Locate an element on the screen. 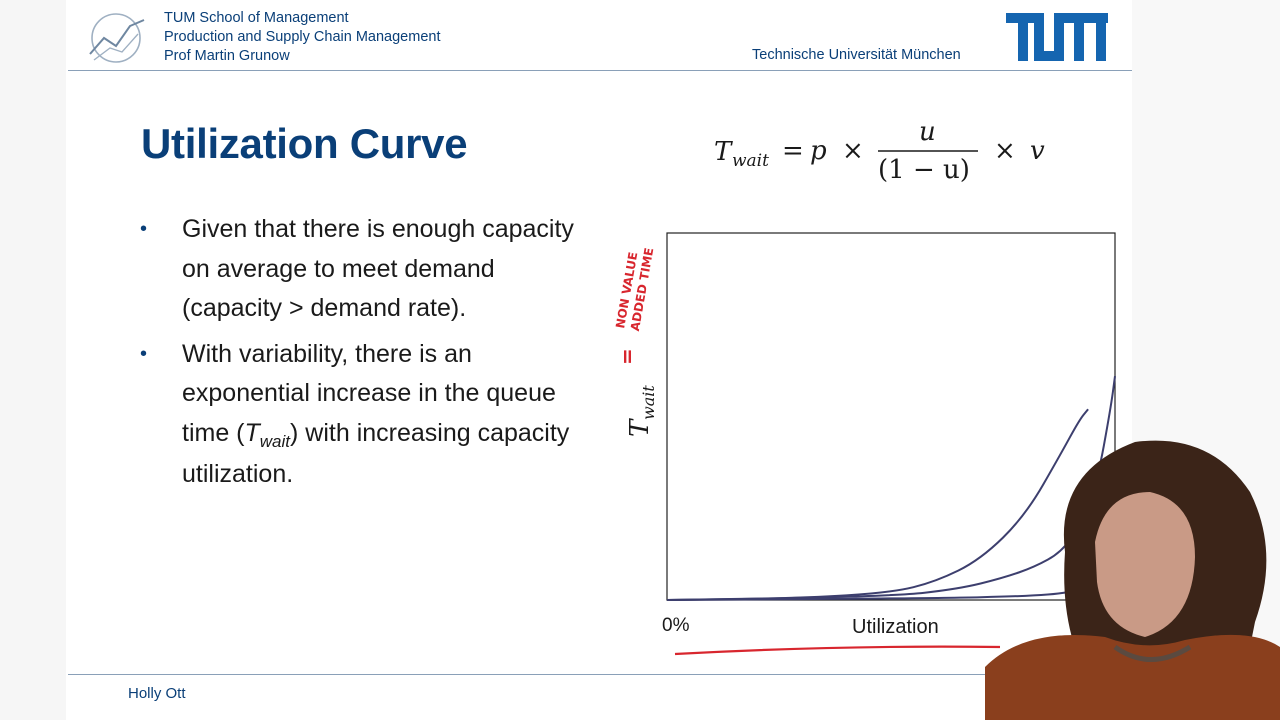  bullet-text-2-post: ) with increasing capacity utilization. is located at coordinates (376, 453).